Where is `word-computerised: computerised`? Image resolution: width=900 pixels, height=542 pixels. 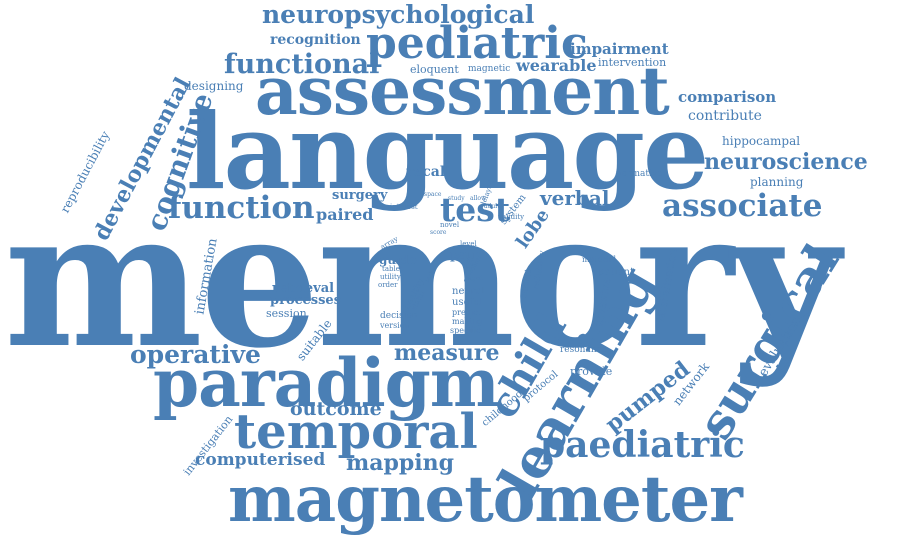
word-computerised: computerised is located at coordinates (260, 460).